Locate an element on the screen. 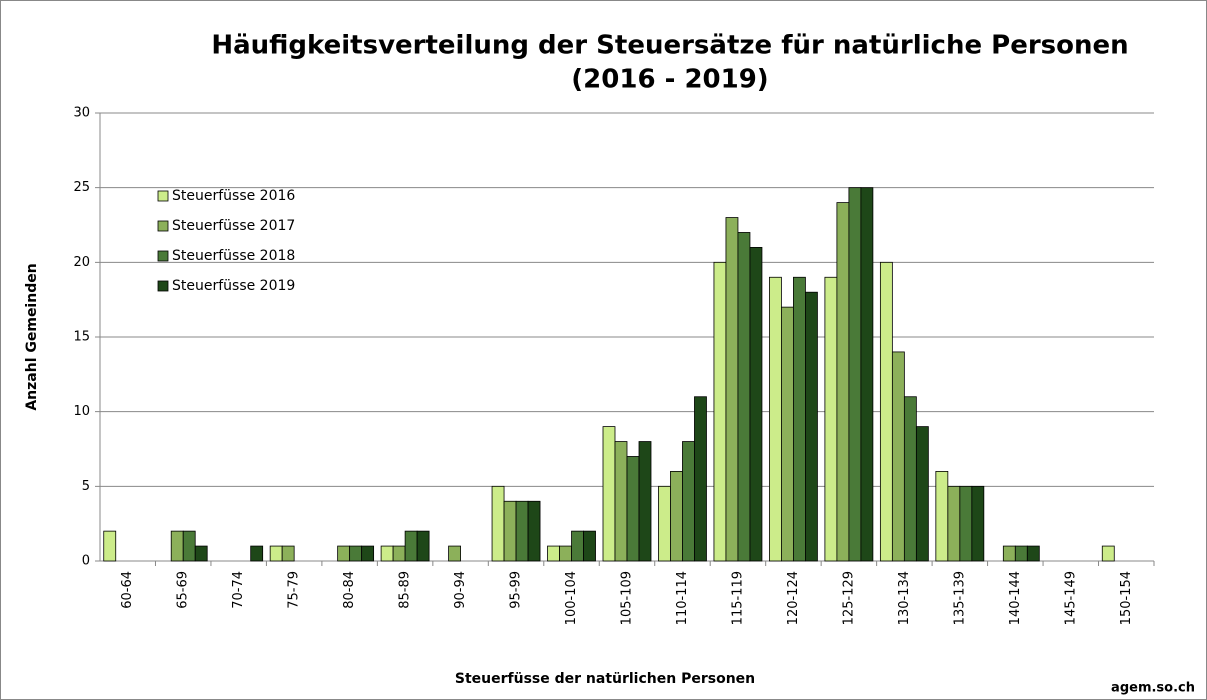 Image resolution: width=1207 pixels, height=700 pixels. chart-subtitle: (2016 - 2019) is located at coordinates (669, 80).